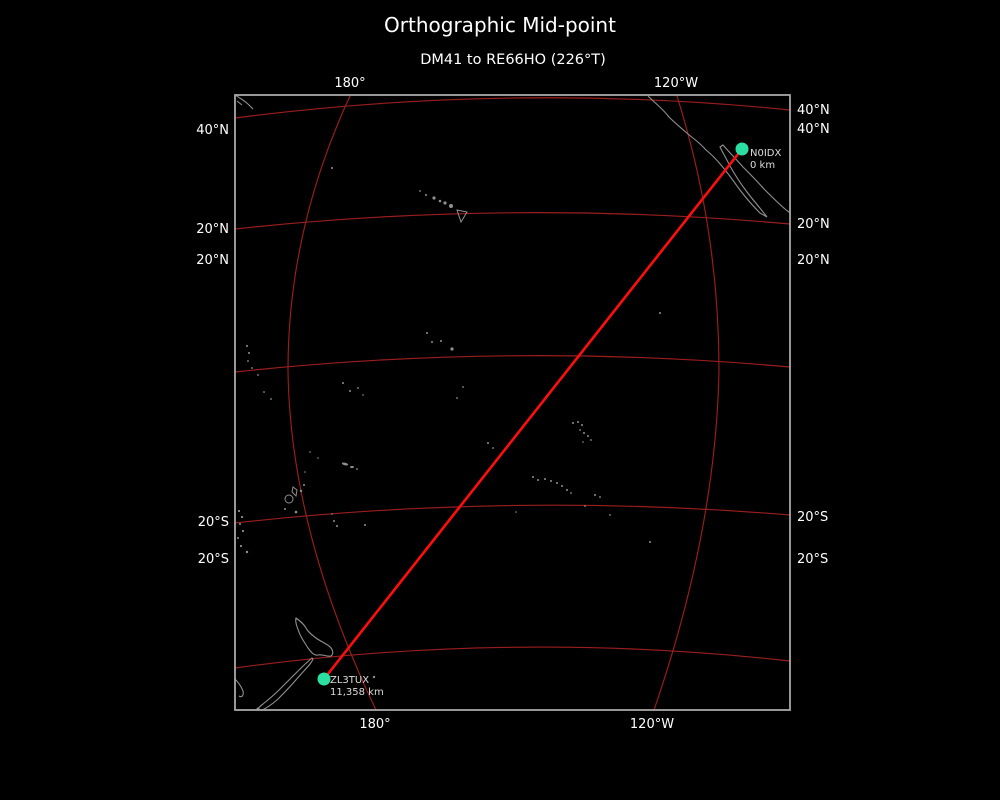 The image size is (1000, 800). What do you see at coordinates (512, 221) in the screenshot?
I see `parallel-20n` at bounding box center [512, 221].